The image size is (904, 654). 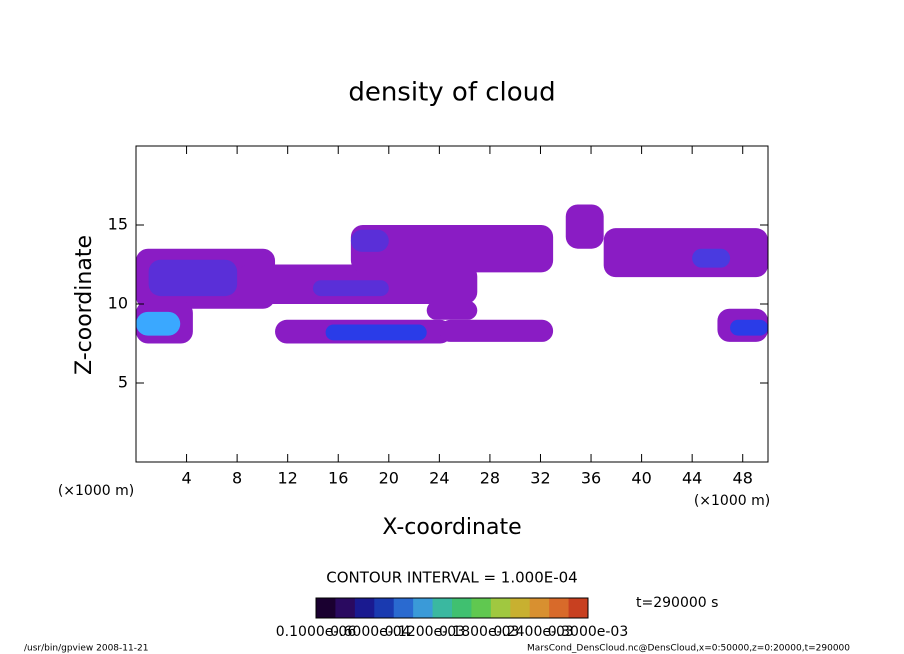 I want to click on x-tick-label: 28, so click(x=490, y=478).